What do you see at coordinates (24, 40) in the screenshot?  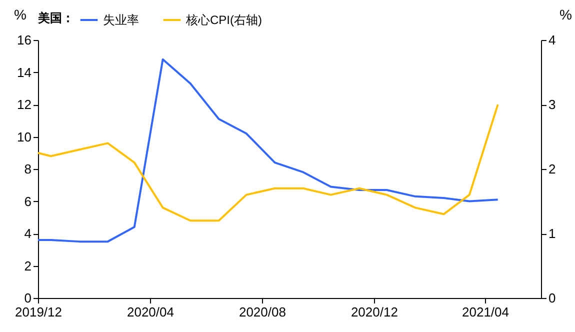 I see `y-tick-label: 16` at bounding box center [24, 40].